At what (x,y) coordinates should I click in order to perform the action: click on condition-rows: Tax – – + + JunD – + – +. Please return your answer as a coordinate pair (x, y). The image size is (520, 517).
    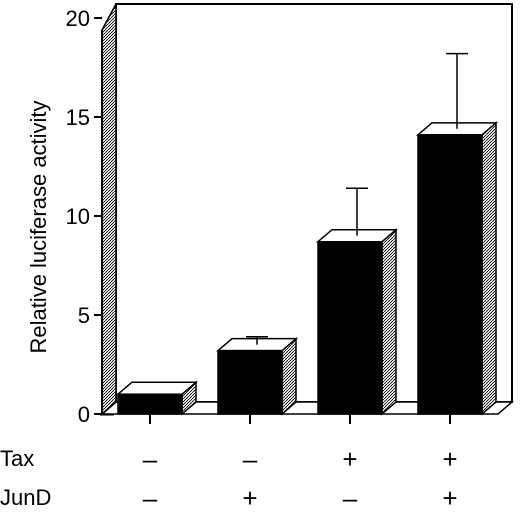
    Looking at the image, I should click on (229, 478).